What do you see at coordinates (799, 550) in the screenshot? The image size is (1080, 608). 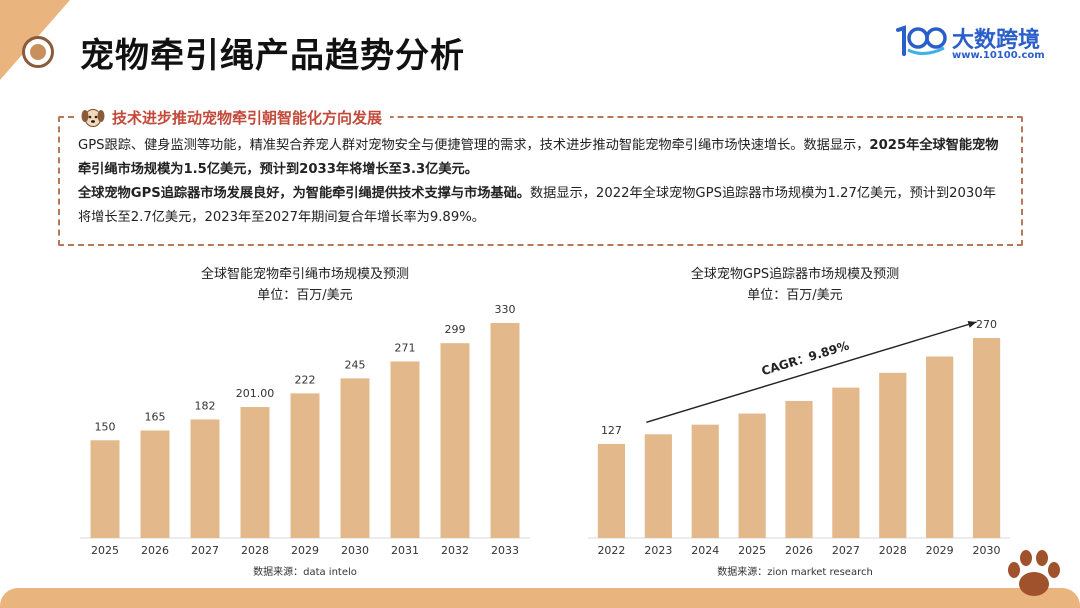 I see `chart-1-tick-label-2026: 2026` at bounding box center [799, 550].